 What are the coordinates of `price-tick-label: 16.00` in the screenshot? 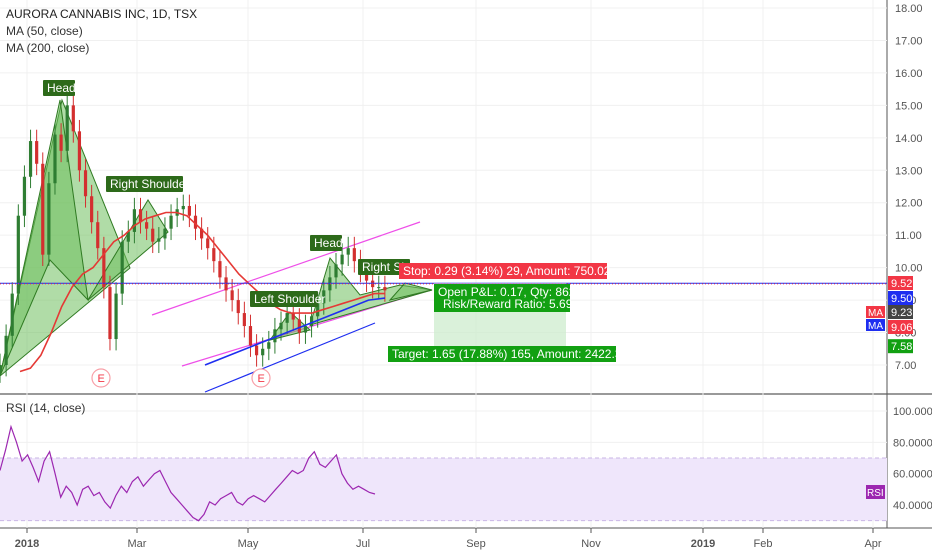 It's located at (909, 74).